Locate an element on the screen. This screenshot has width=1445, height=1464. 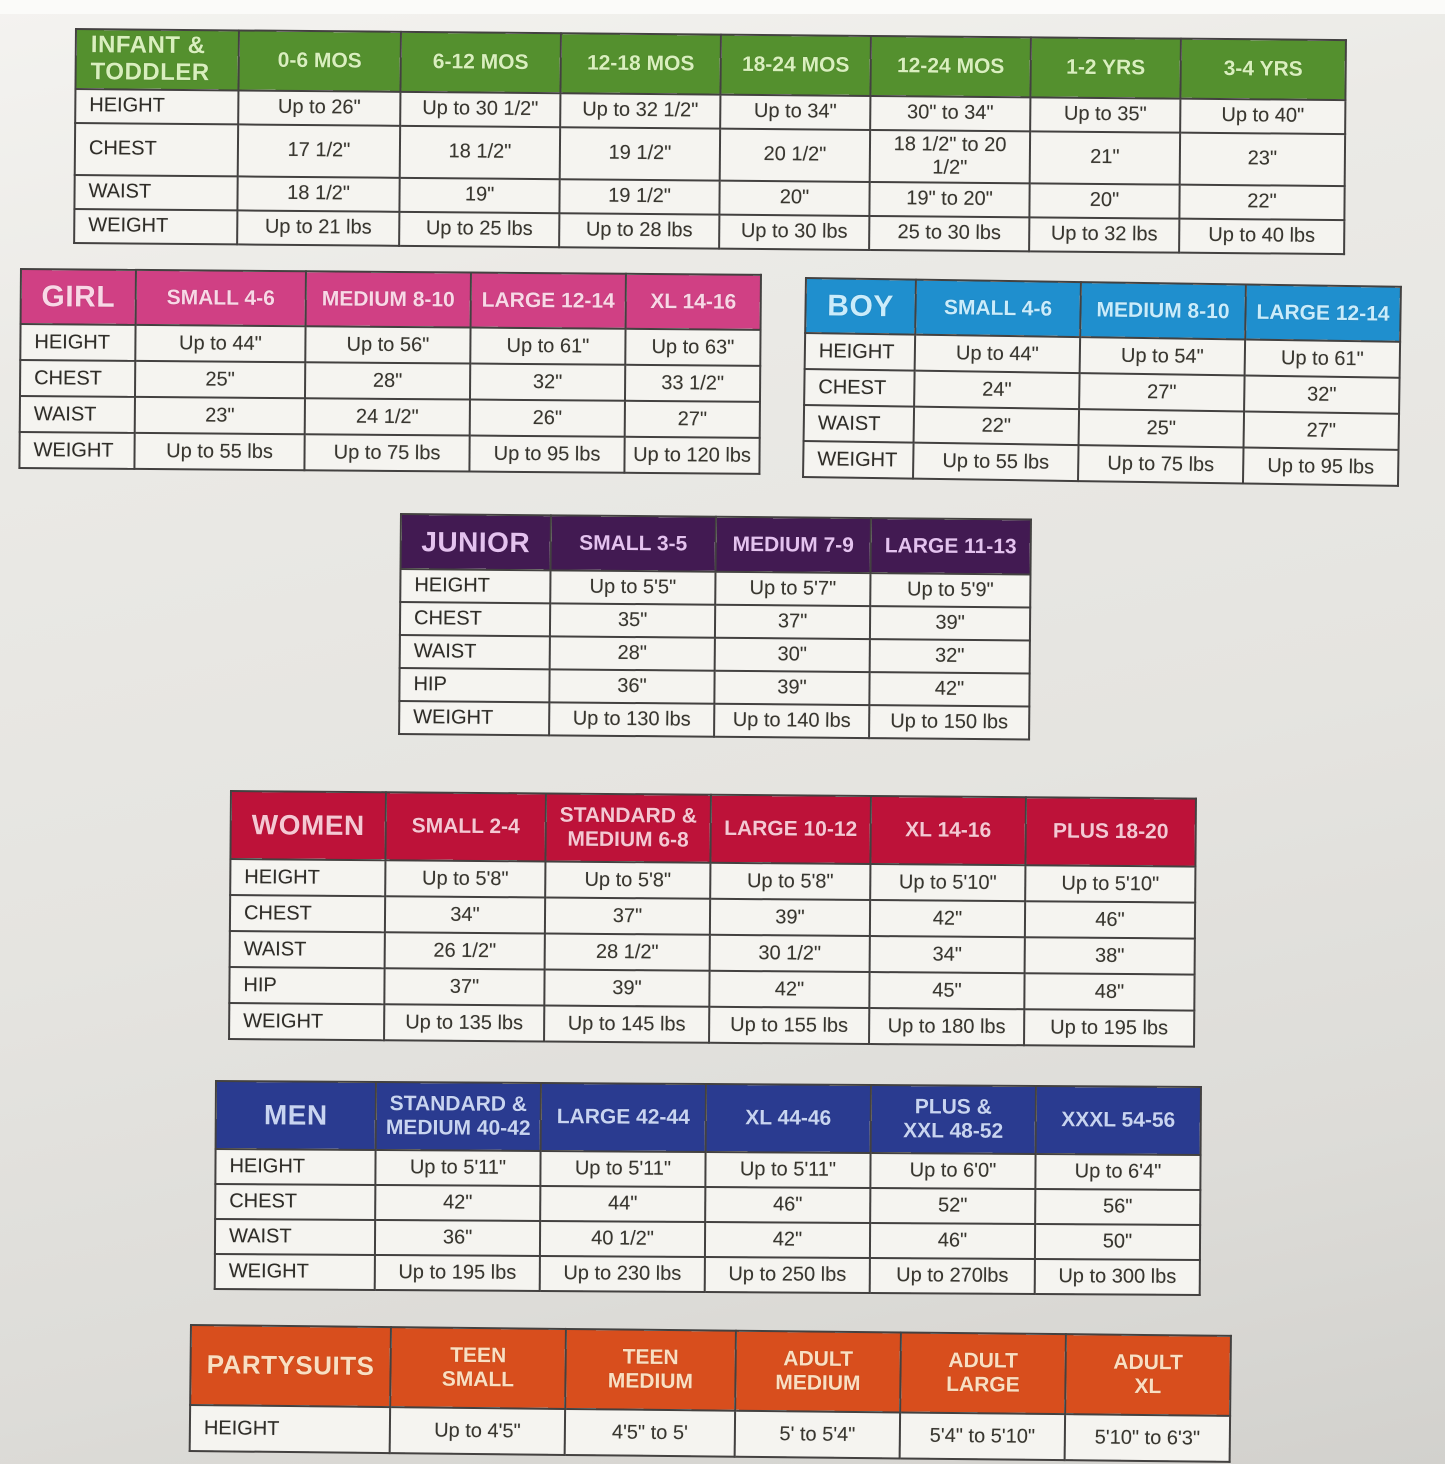
column-header: TEEN MEDIUM is located at coordinates (650, 1369).